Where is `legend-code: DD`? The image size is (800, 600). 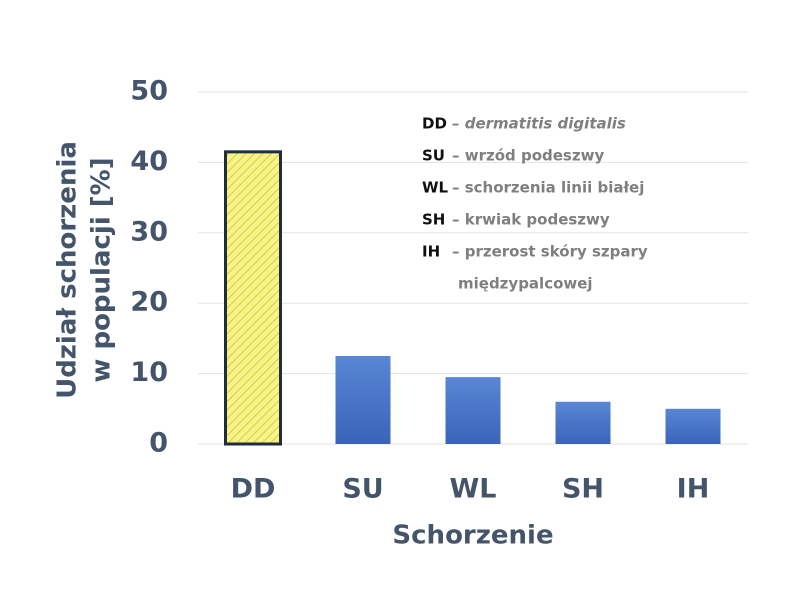
legend-code: DD is located at coordinates (434, 124).